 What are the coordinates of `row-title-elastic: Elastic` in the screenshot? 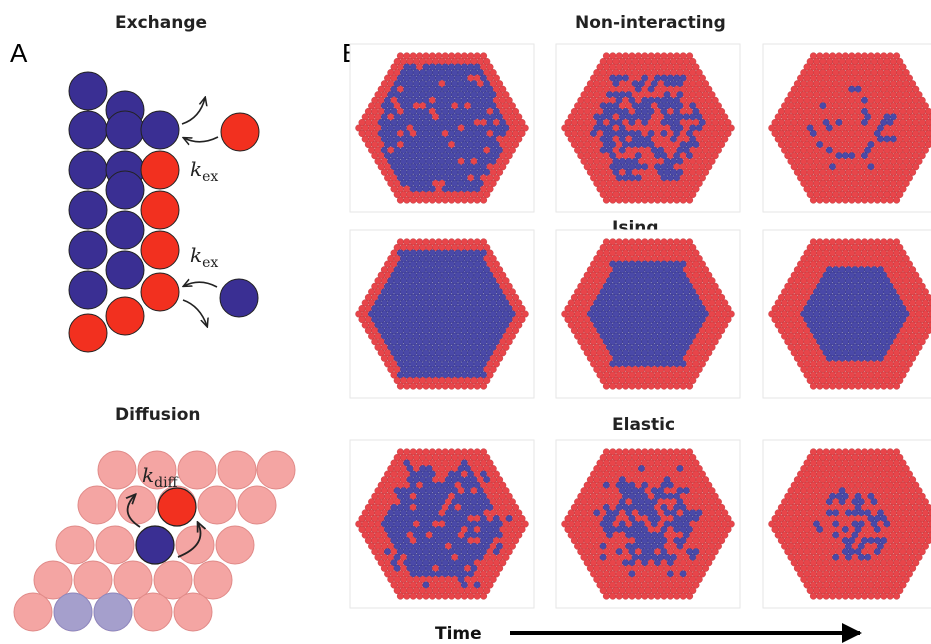 It's located at (644, 425).